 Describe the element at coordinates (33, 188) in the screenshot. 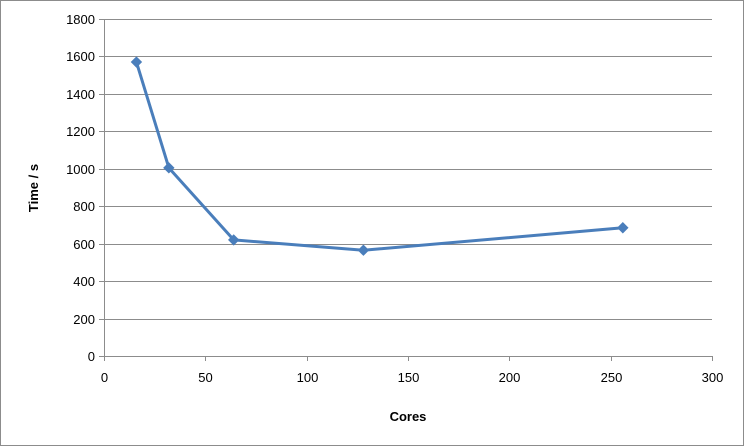

I see `y-axis-title: Time / s` at that location.